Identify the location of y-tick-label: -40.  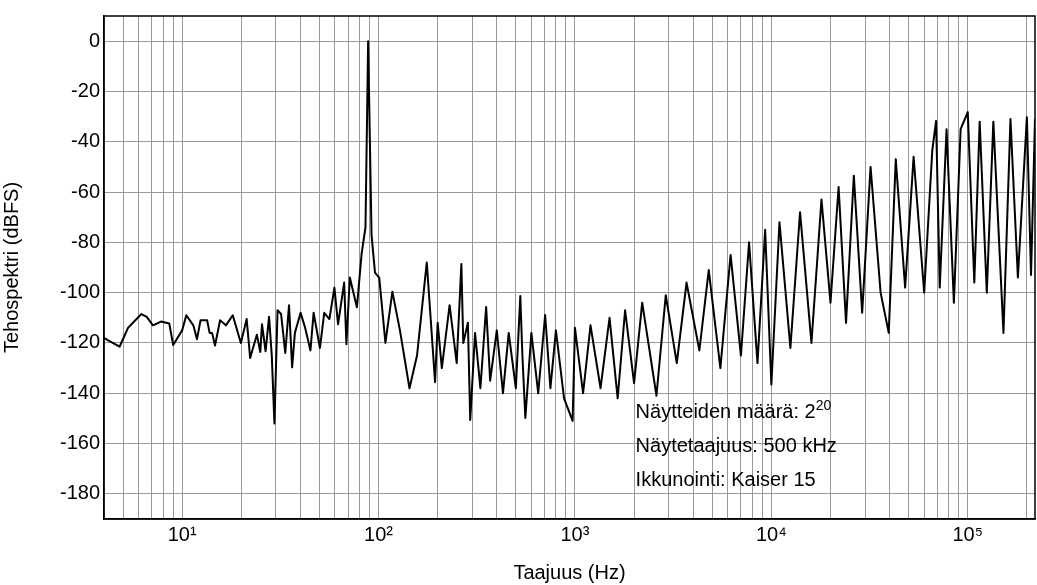
(85, 140).